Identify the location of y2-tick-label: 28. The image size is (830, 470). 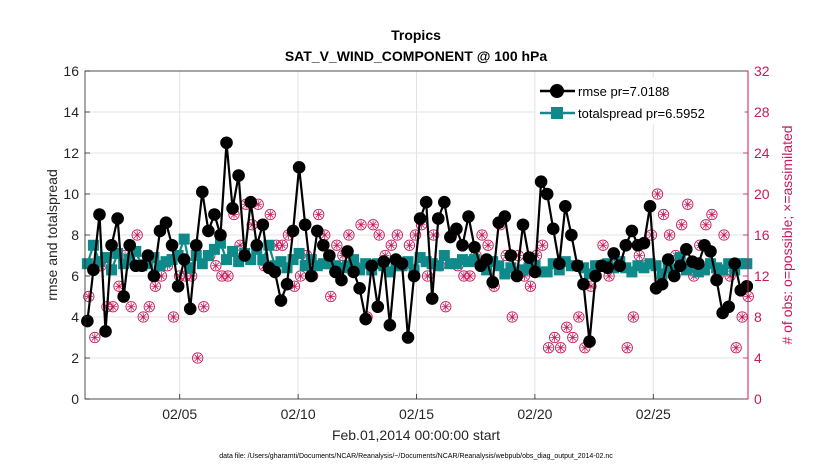
(762, 112).